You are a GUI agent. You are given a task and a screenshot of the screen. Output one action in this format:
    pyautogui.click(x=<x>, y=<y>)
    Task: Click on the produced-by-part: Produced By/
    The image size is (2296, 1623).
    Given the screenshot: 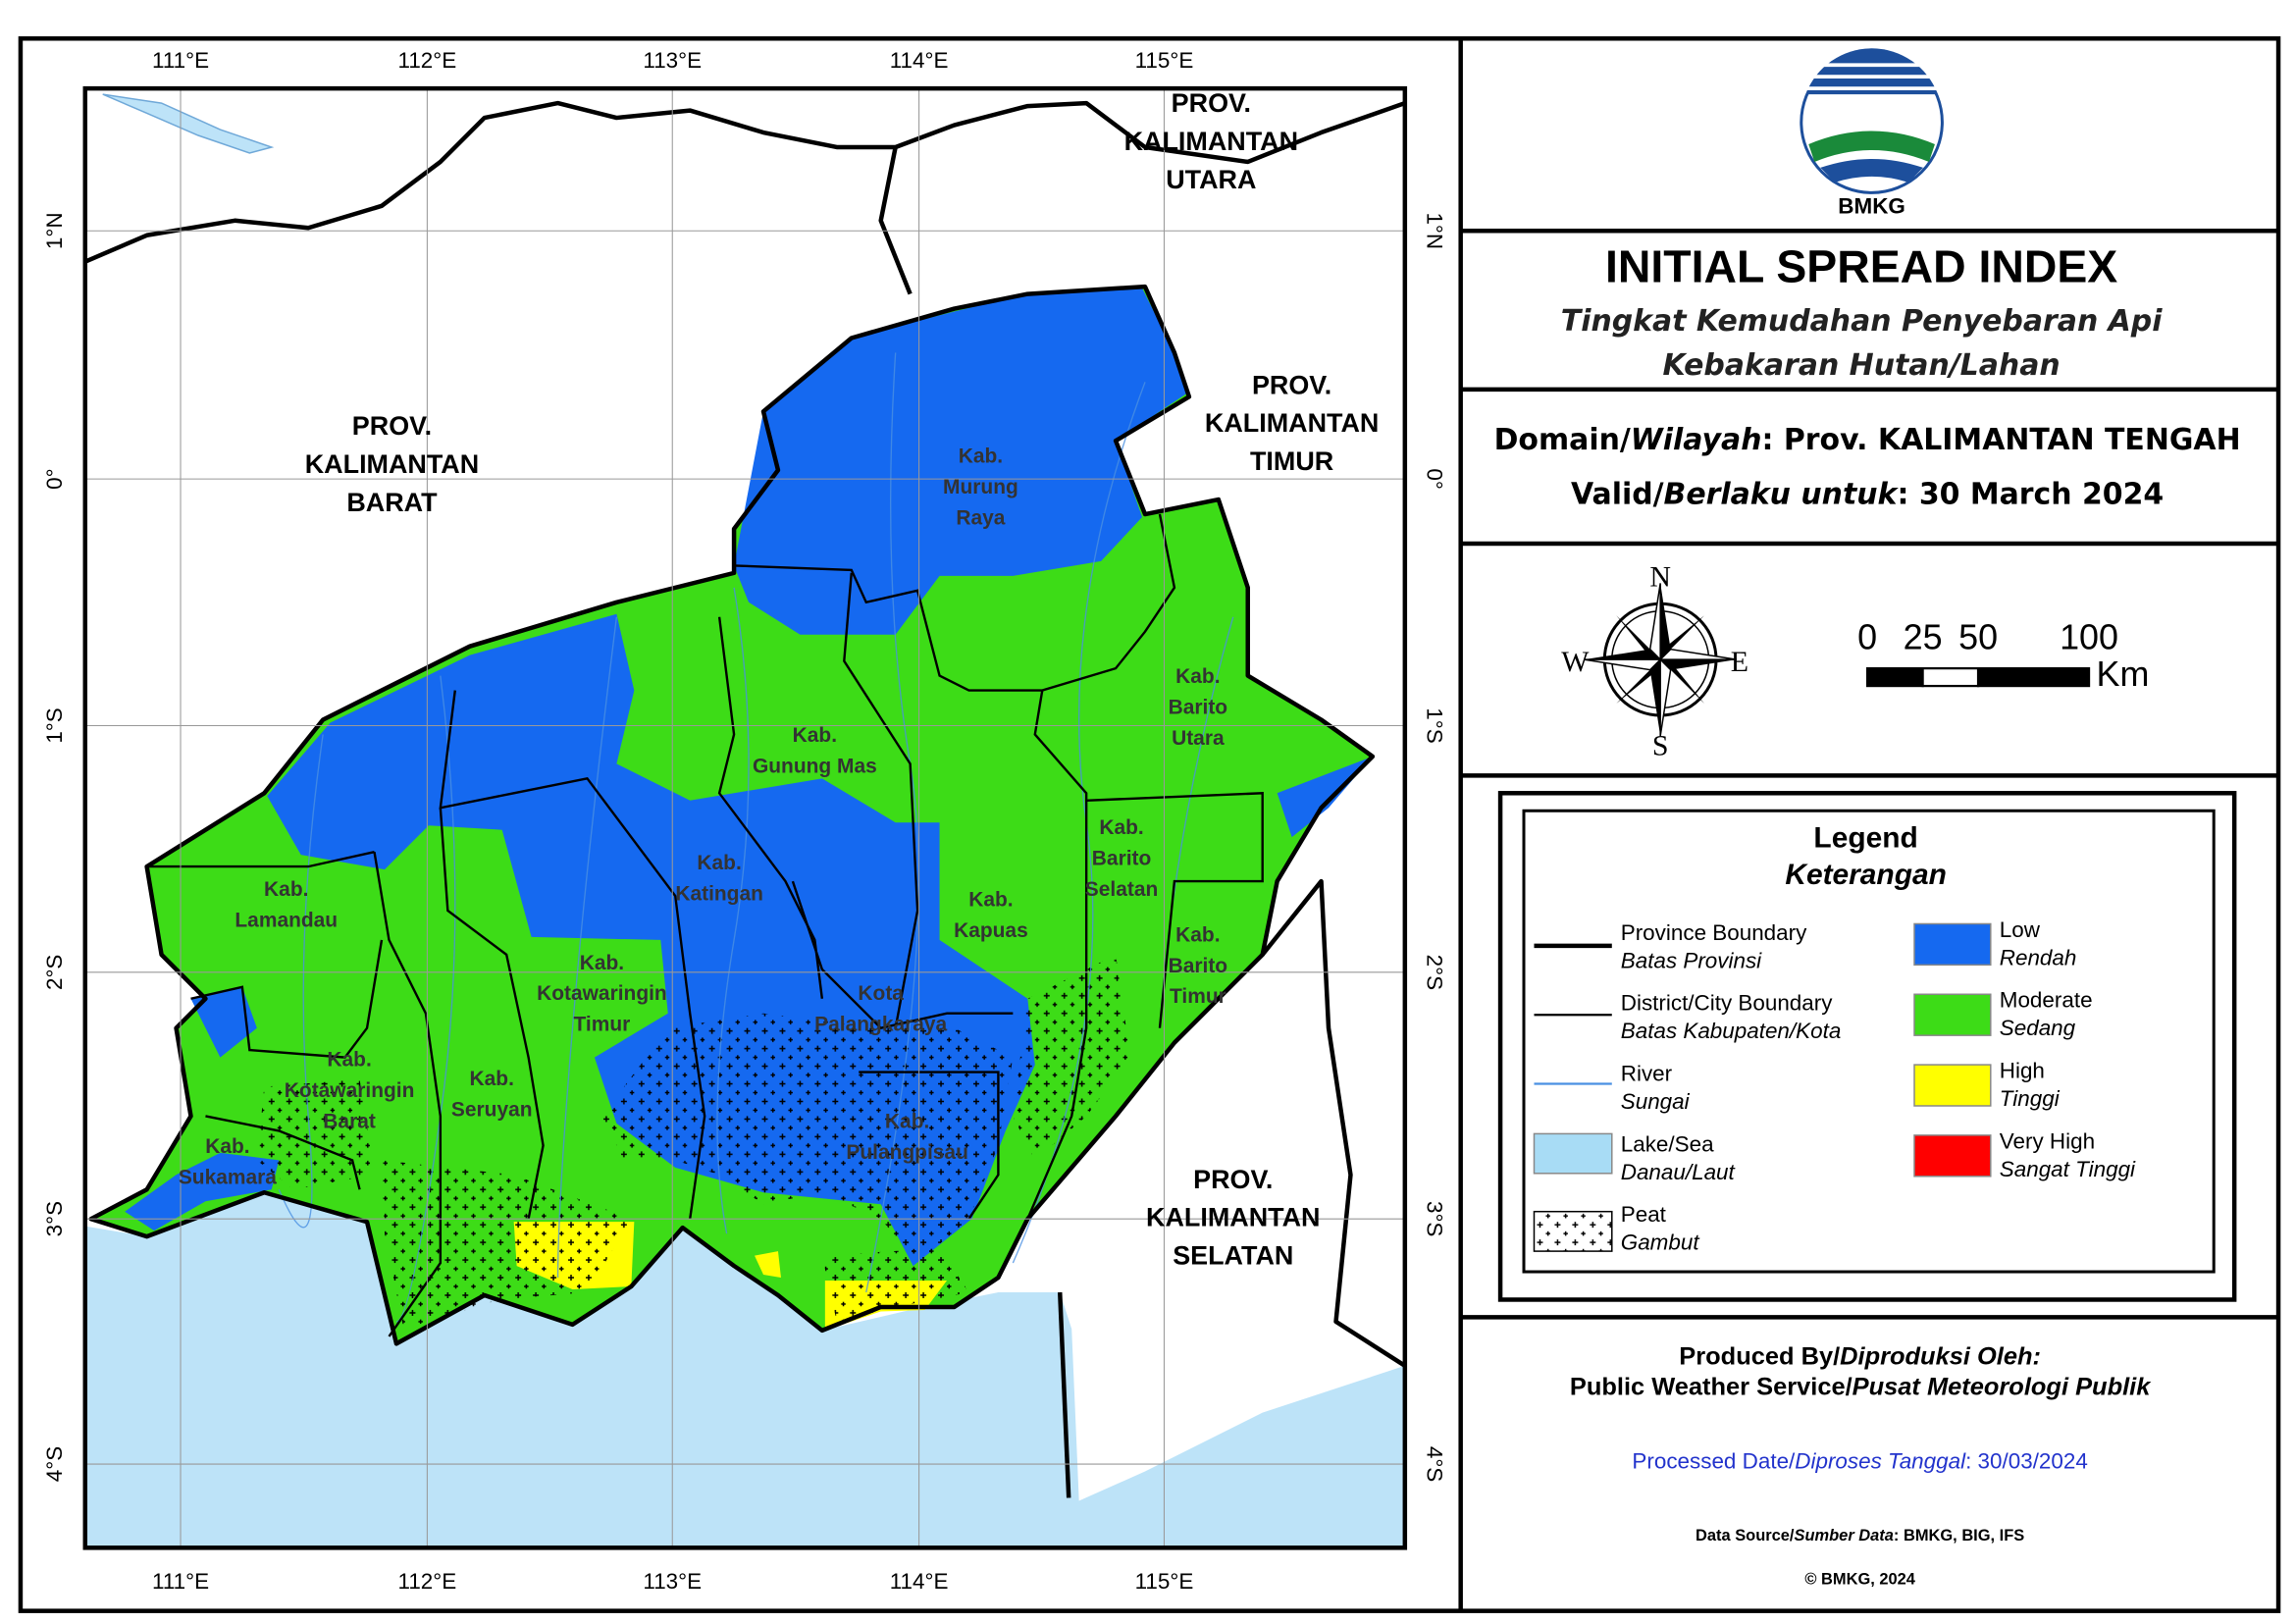 What is the action you would take?
    pyautogui.click(x=1759, y=1356)
    